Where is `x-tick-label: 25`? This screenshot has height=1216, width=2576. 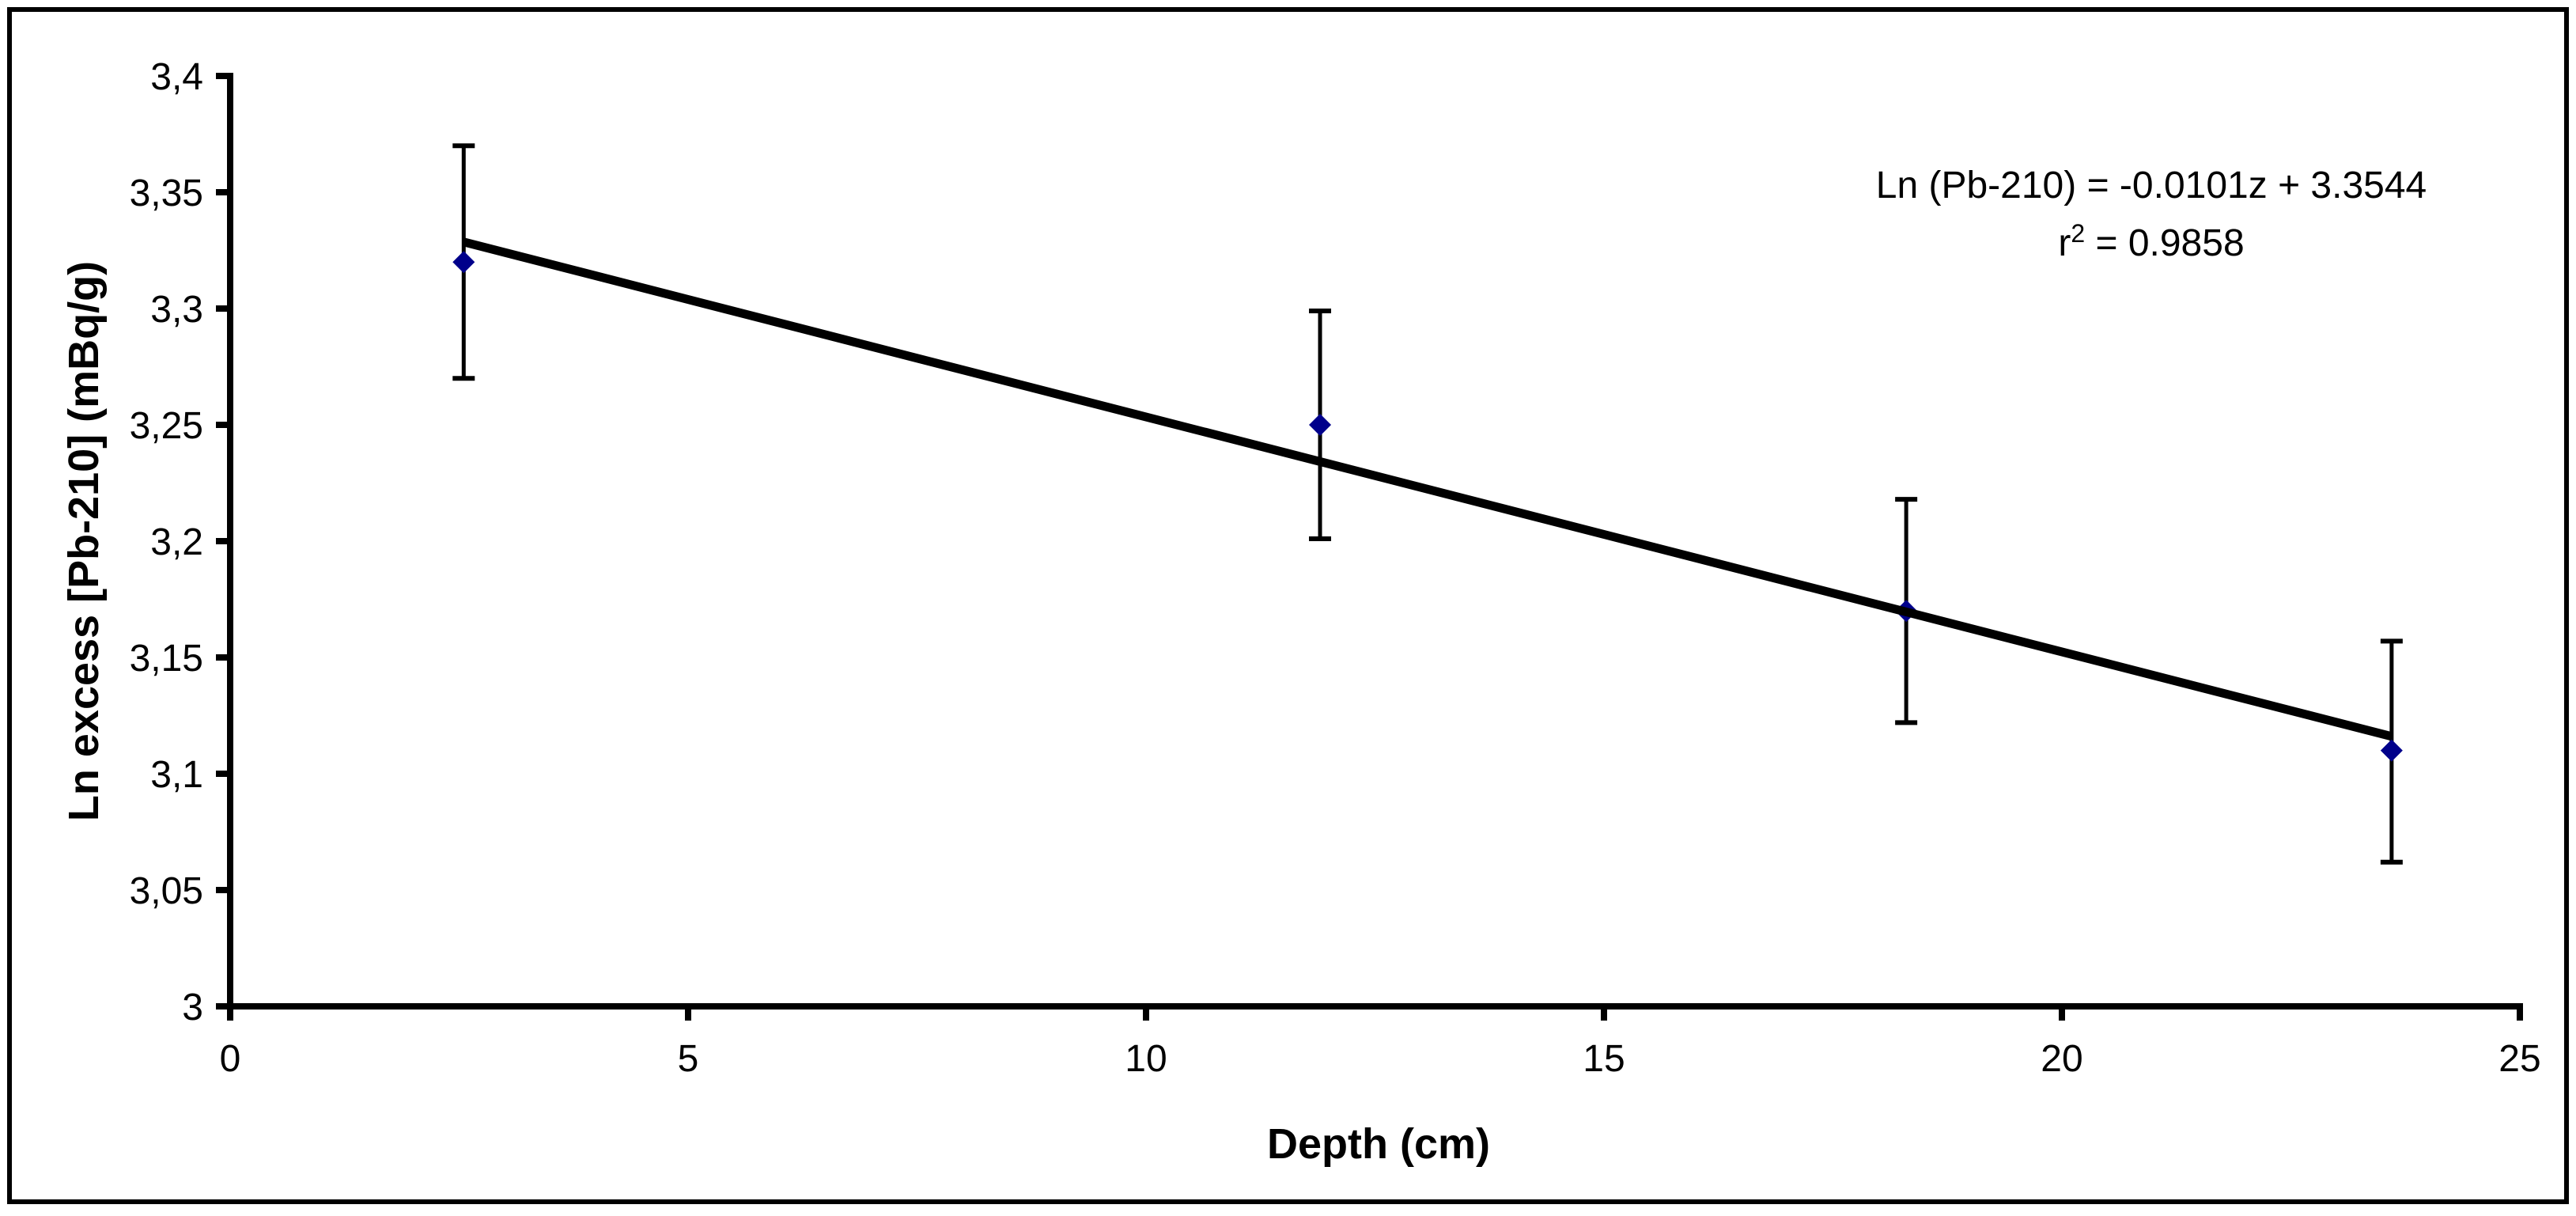 x-tick-label: 25 is located at coordinates (2519, 1059).